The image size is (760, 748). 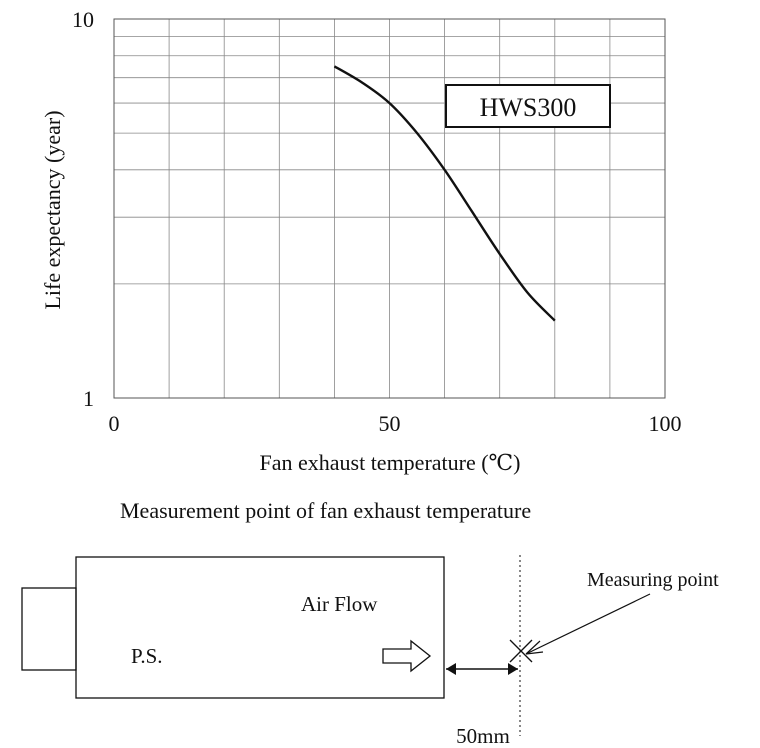 I want to click on x-tick-label: 50, so click(x=390, y=423).